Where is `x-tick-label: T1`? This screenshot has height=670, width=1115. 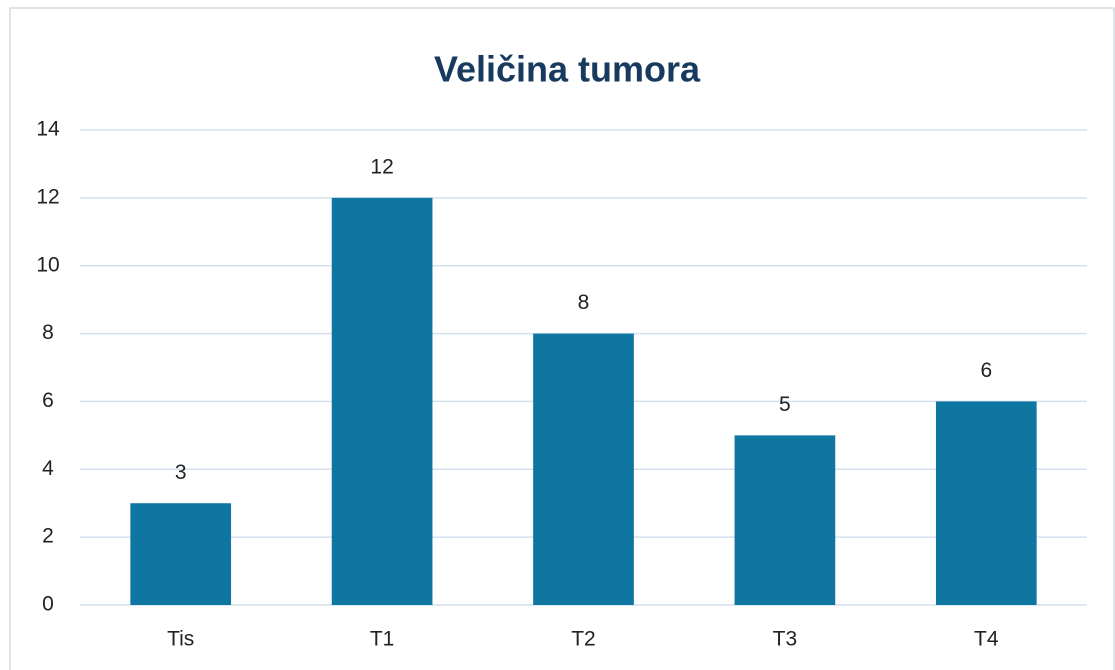 x-tick-label: T1 is located at coordinates (382, 639).